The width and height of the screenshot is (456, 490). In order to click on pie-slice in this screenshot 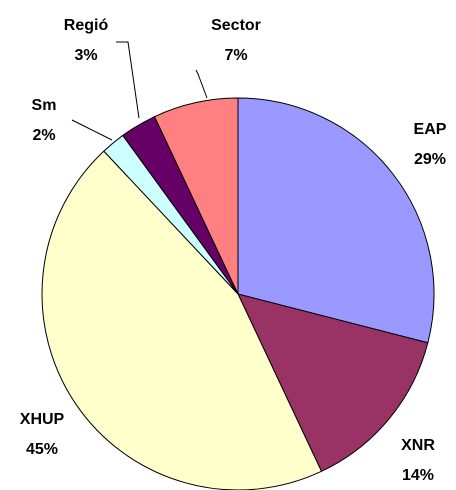, I will do `click(196, 196)`.